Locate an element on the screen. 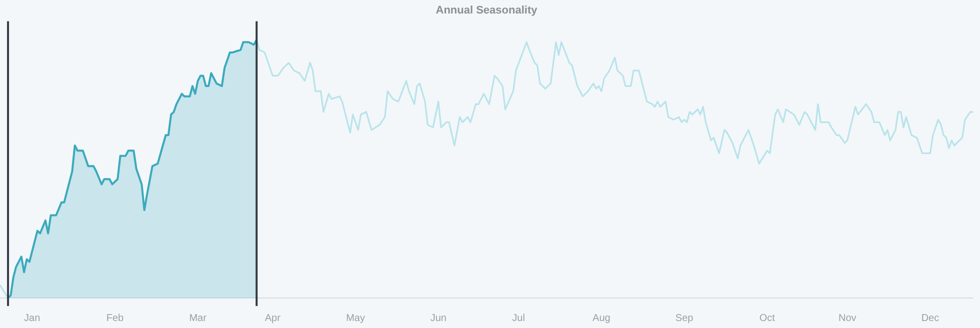 The width and height of the screenshot is (980, 328). x-tick-label: Jan is located at coordinates (32, 318).